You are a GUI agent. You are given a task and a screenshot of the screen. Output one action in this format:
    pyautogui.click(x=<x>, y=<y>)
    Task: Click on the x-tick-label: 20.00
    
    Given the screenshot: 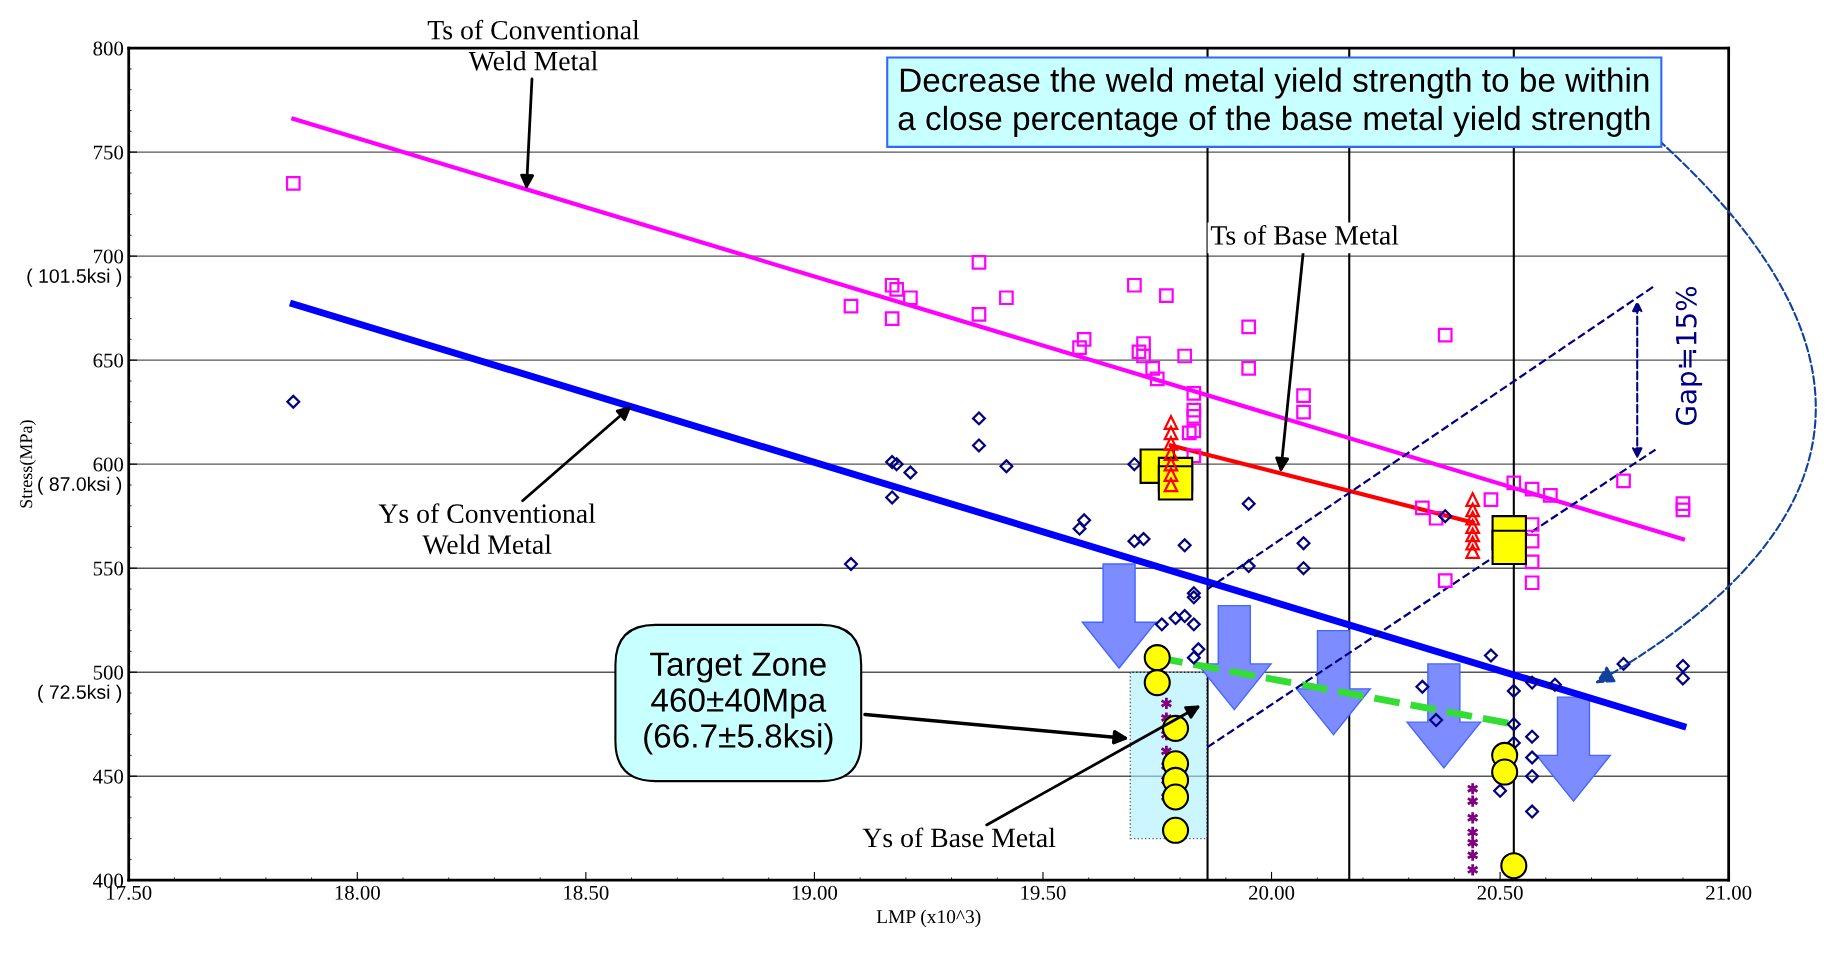 What is the action you would take?
    pyautogui.click(x=1272, y=892)
    